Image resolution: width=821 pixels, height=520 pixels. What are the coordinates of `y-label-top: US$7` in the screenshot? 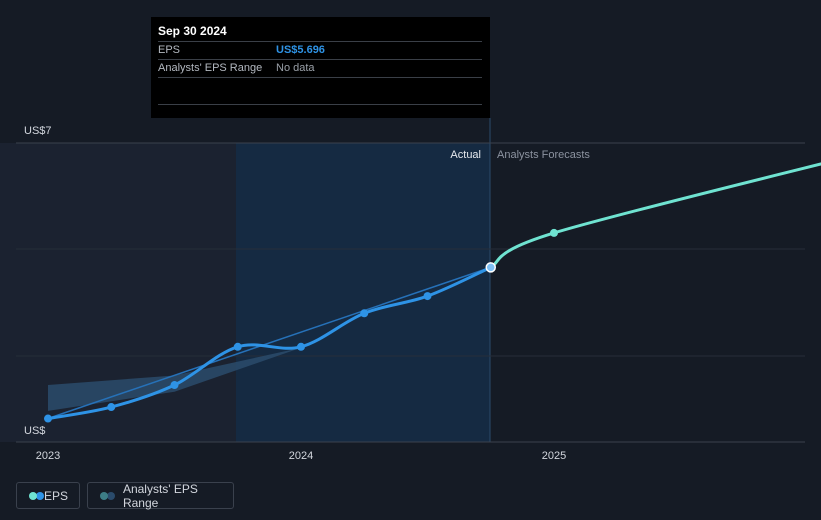 It's located at (38, 131).